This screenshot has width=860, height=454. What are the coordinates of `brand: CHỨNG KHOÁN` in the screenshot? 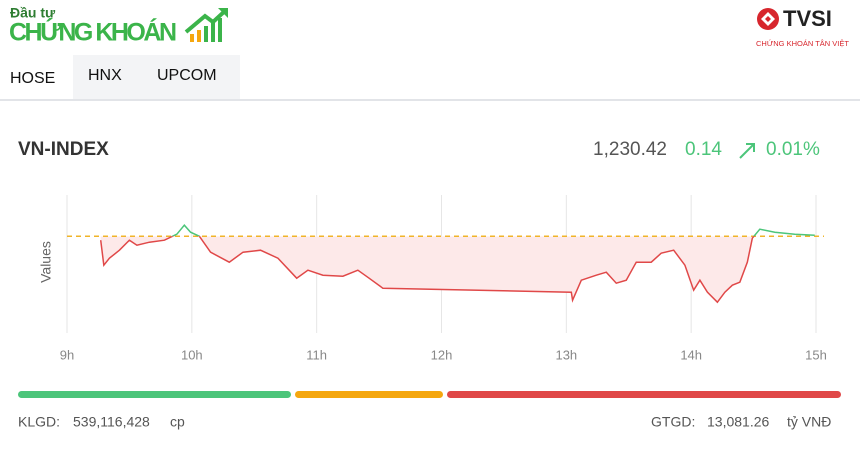 It's located at (93, 32).